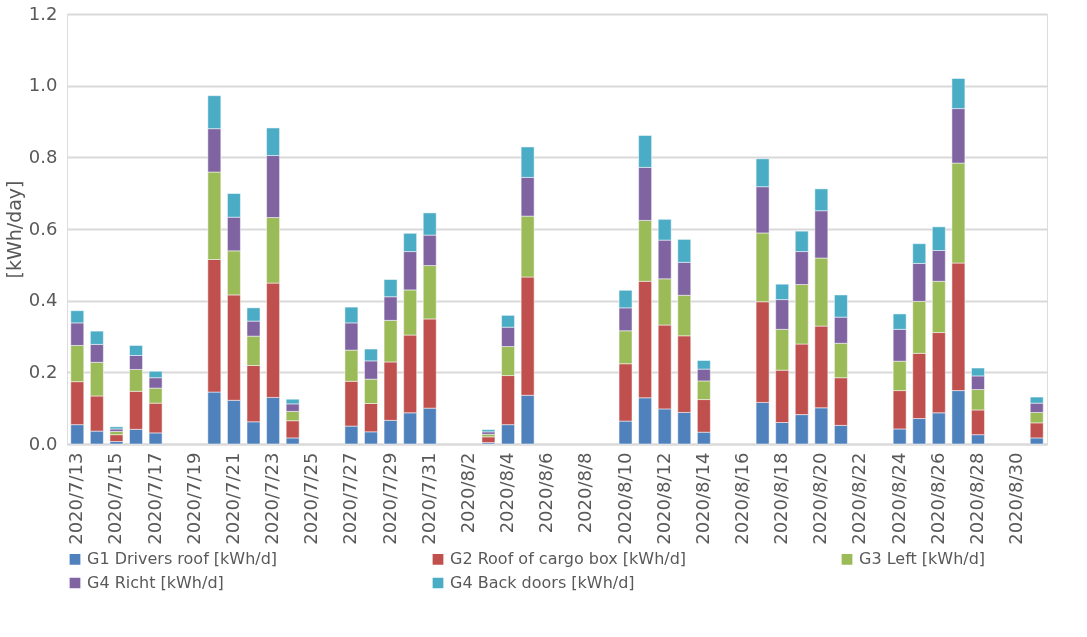 The width and height of the screenshot is (1087, 637). I want to click on x-tick-label: 2020/7/17, so click(154, 498).